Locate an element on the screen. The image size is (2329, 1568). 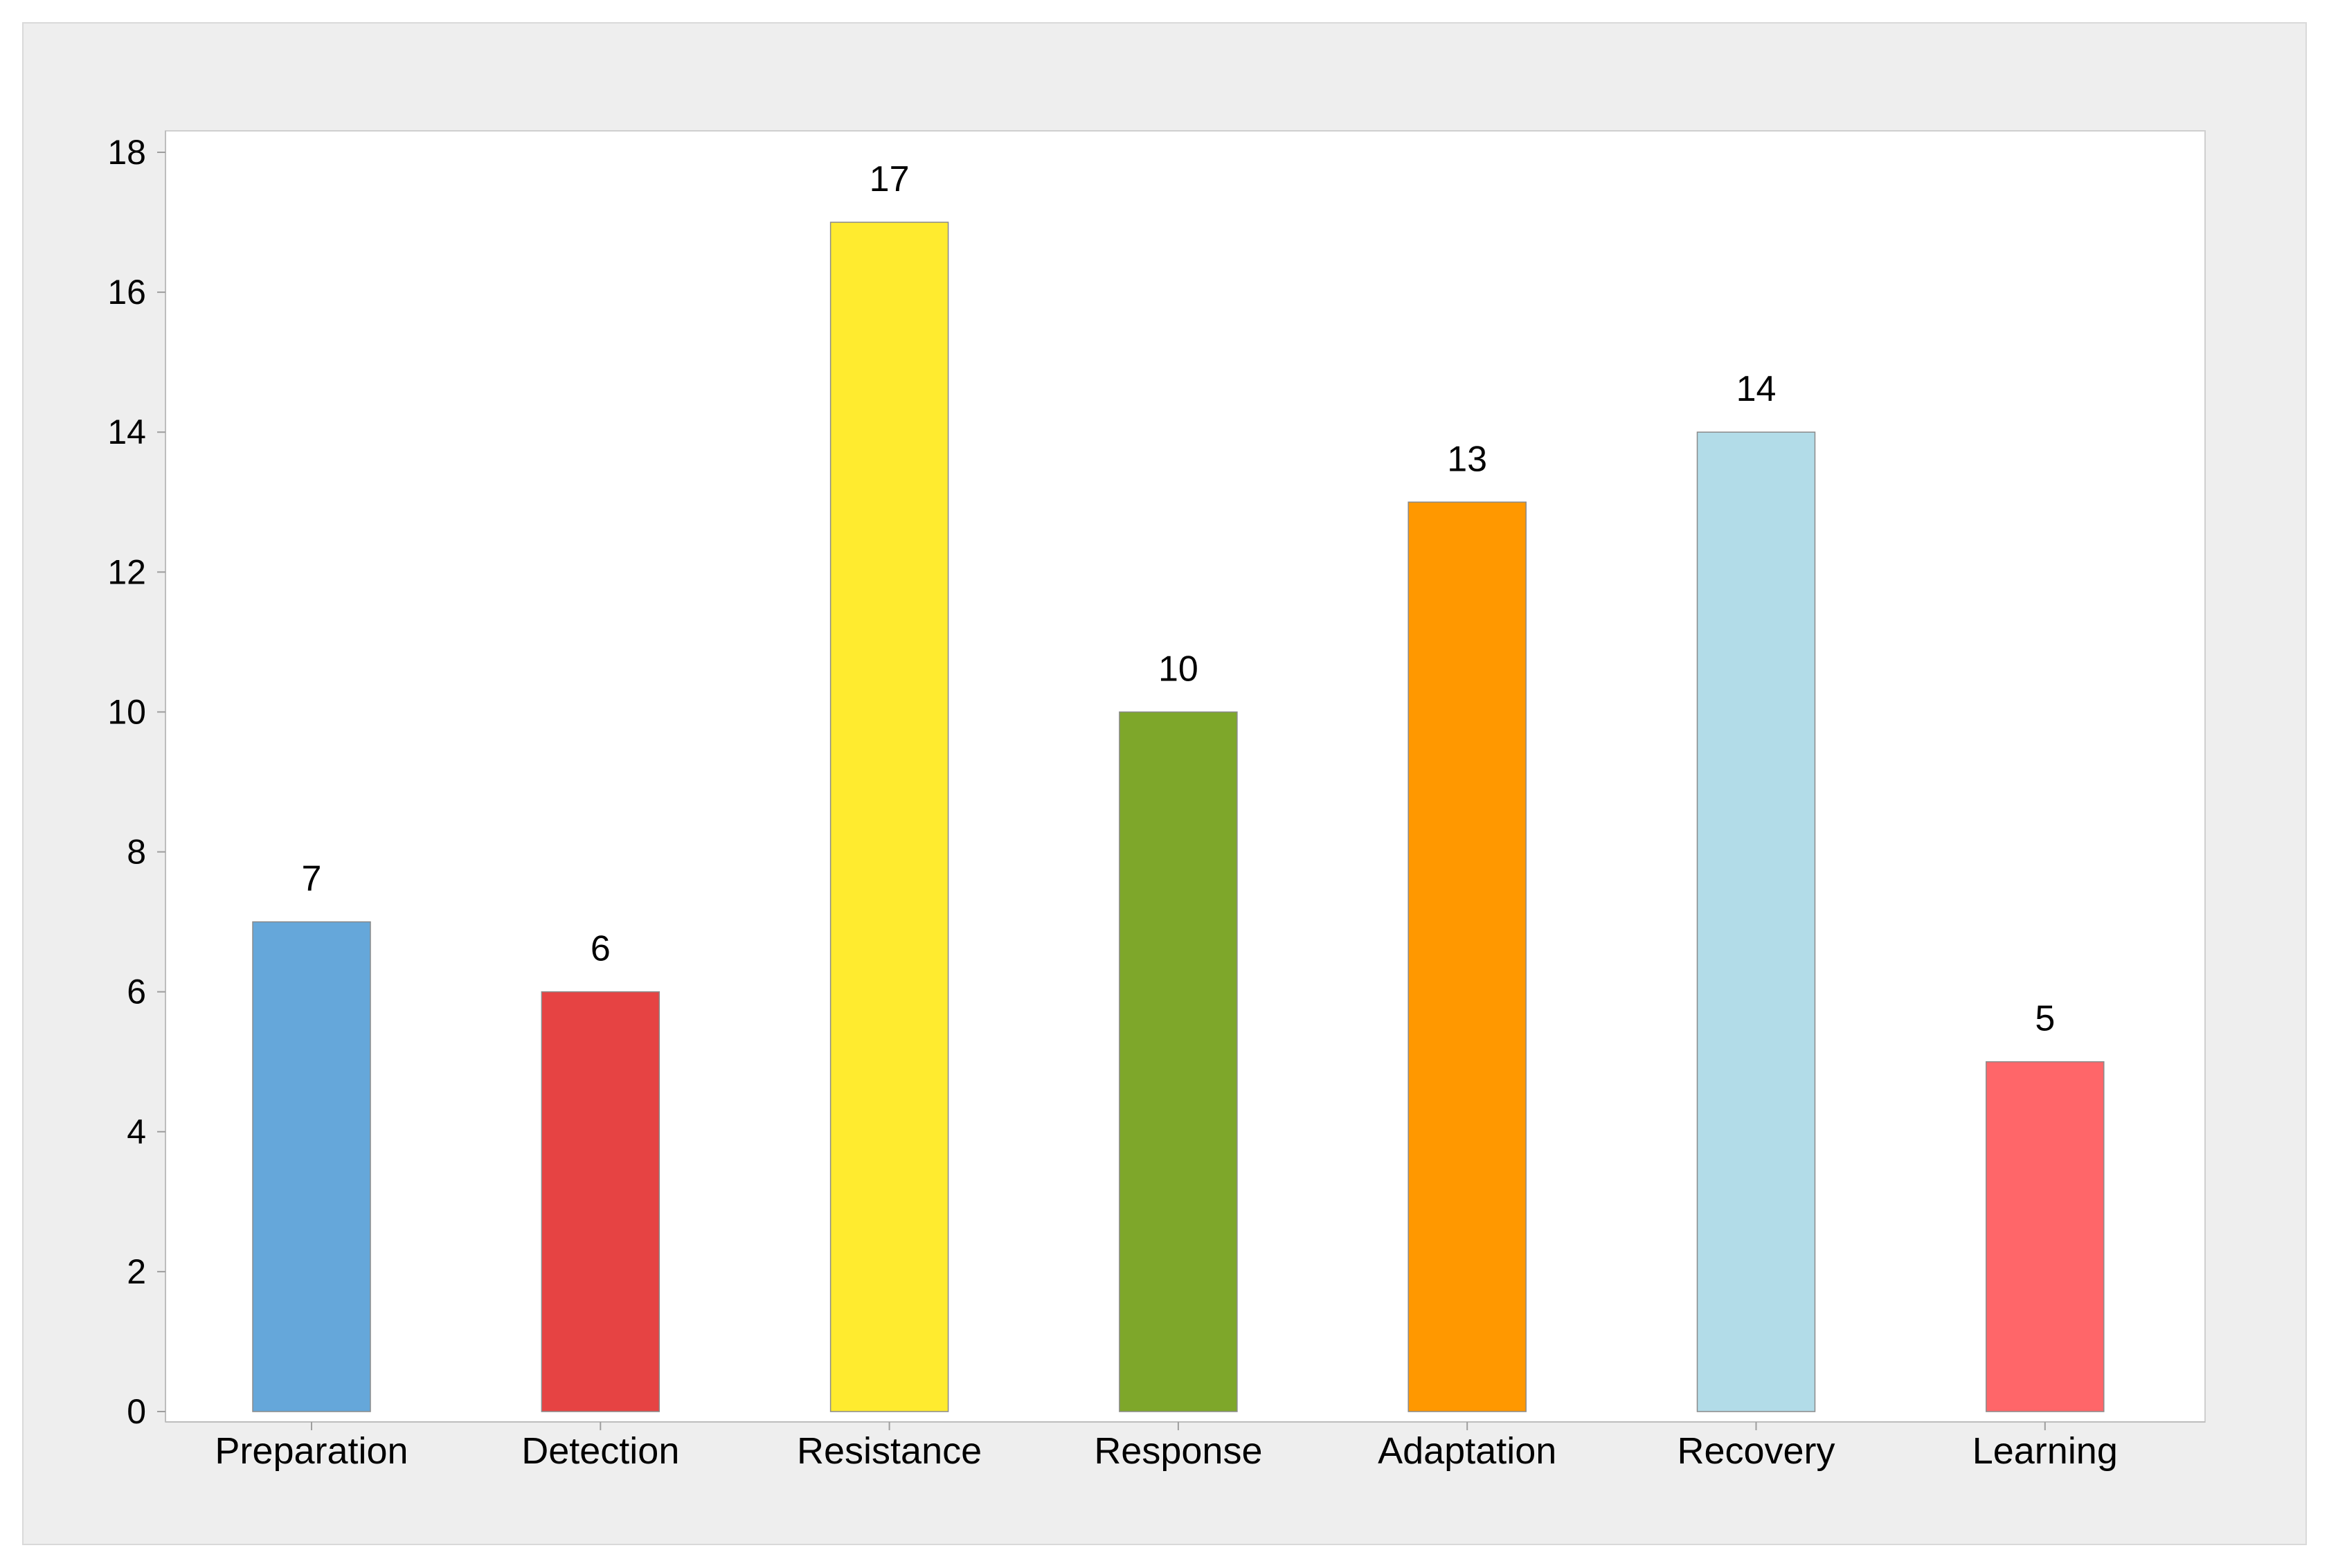
y-tick-label: 16 is located at coordinates (126, 292).